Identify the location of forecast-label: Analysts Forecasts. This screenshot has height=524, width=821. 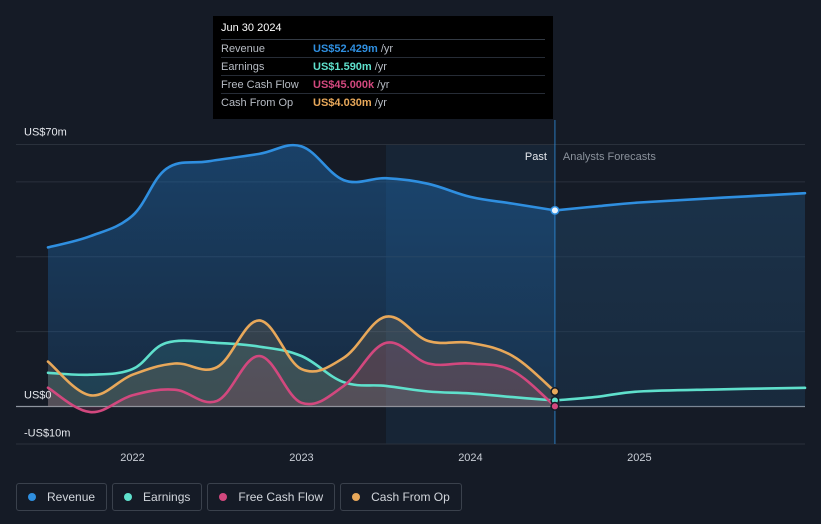
(609, 157).